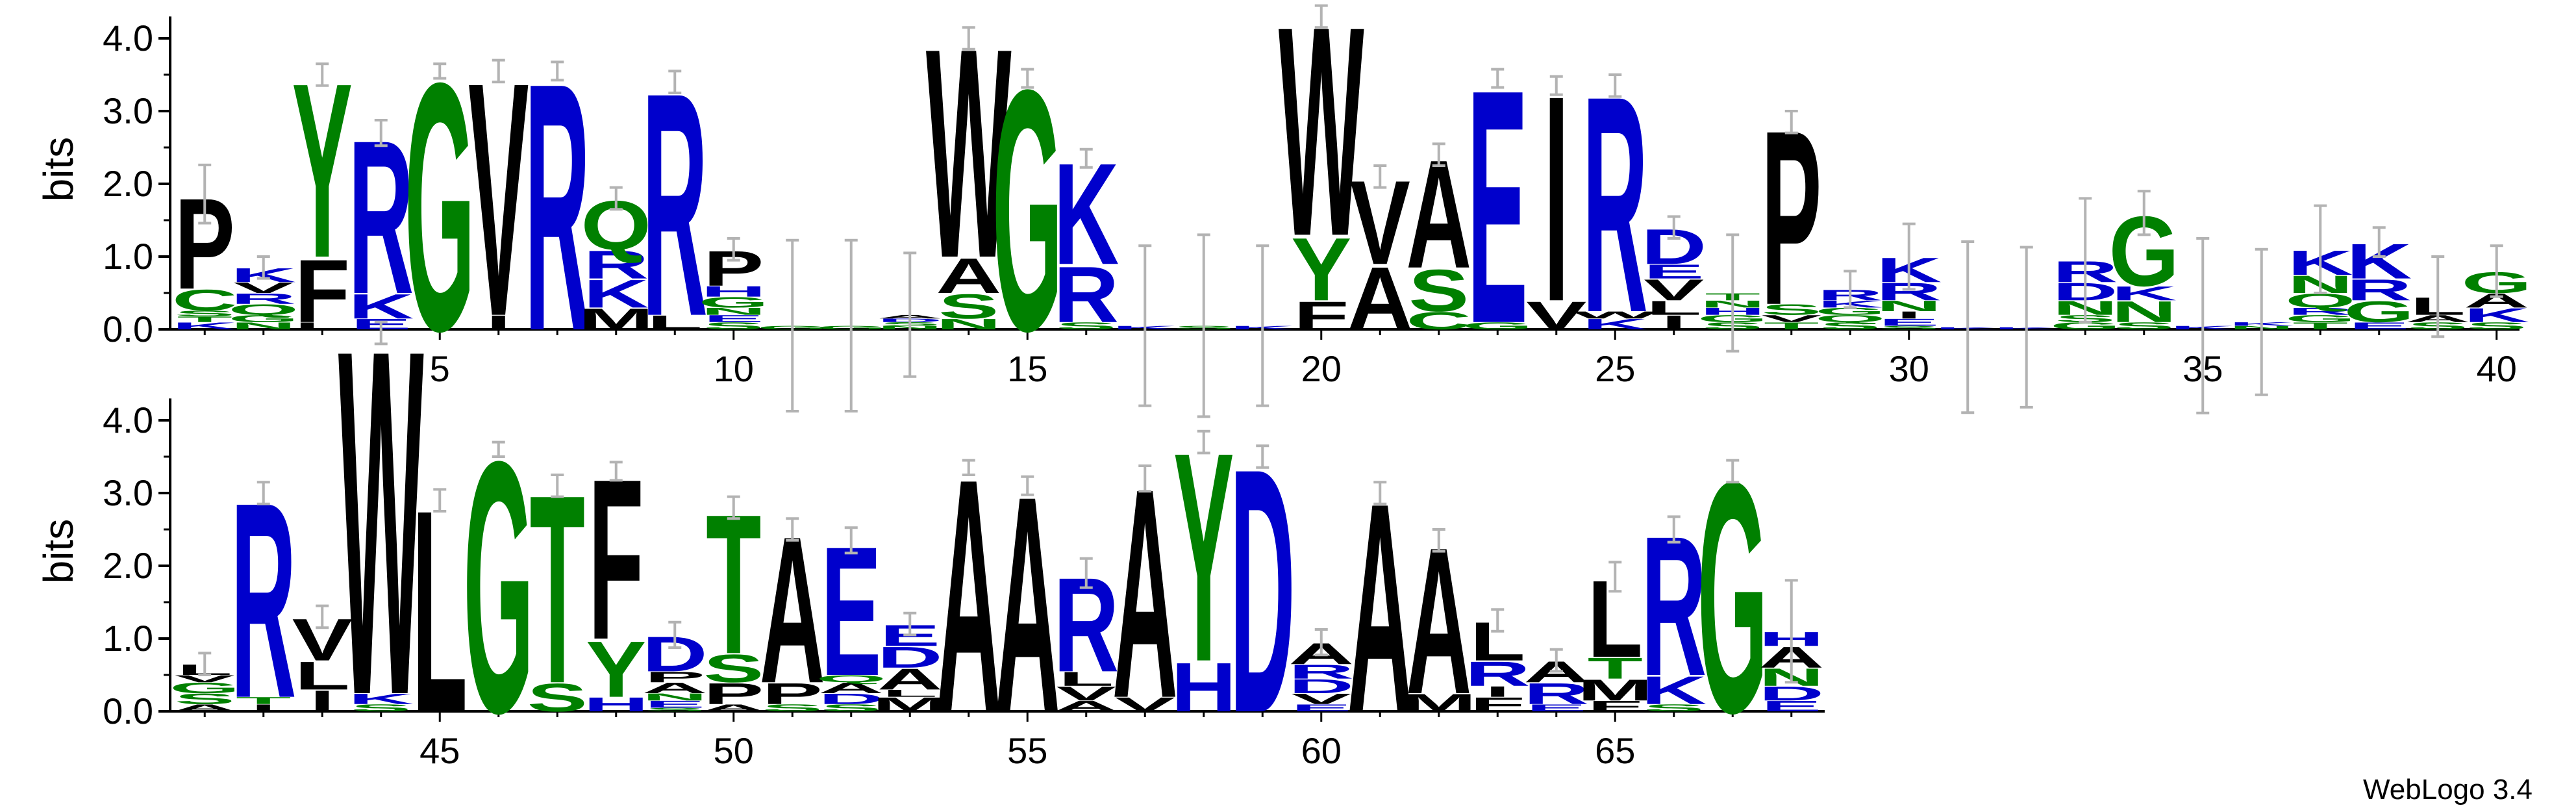  Describe the element at coordinates (2144, 294) in the screenshot. I see `residue-K-pos-34: K` at that location.